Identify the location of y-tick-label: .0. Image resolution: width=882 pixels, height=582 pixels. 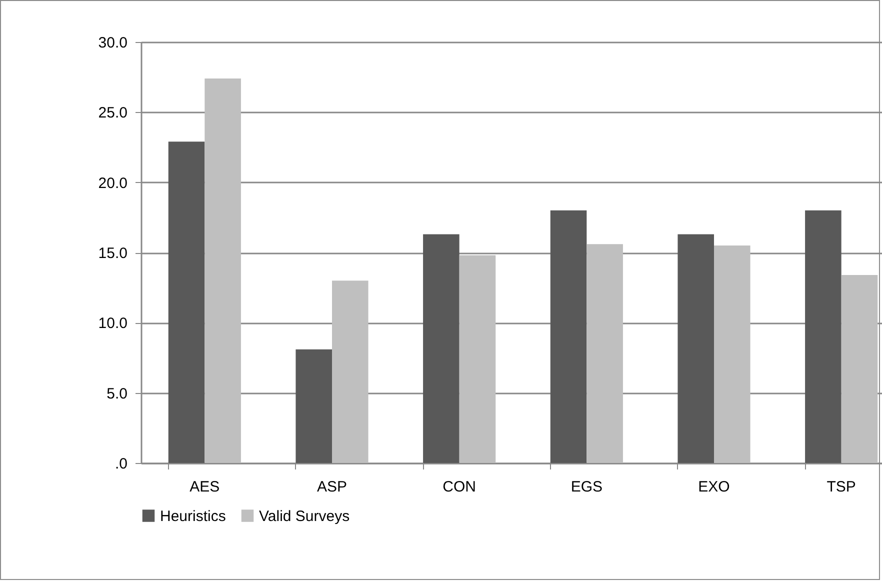
(121, 464).